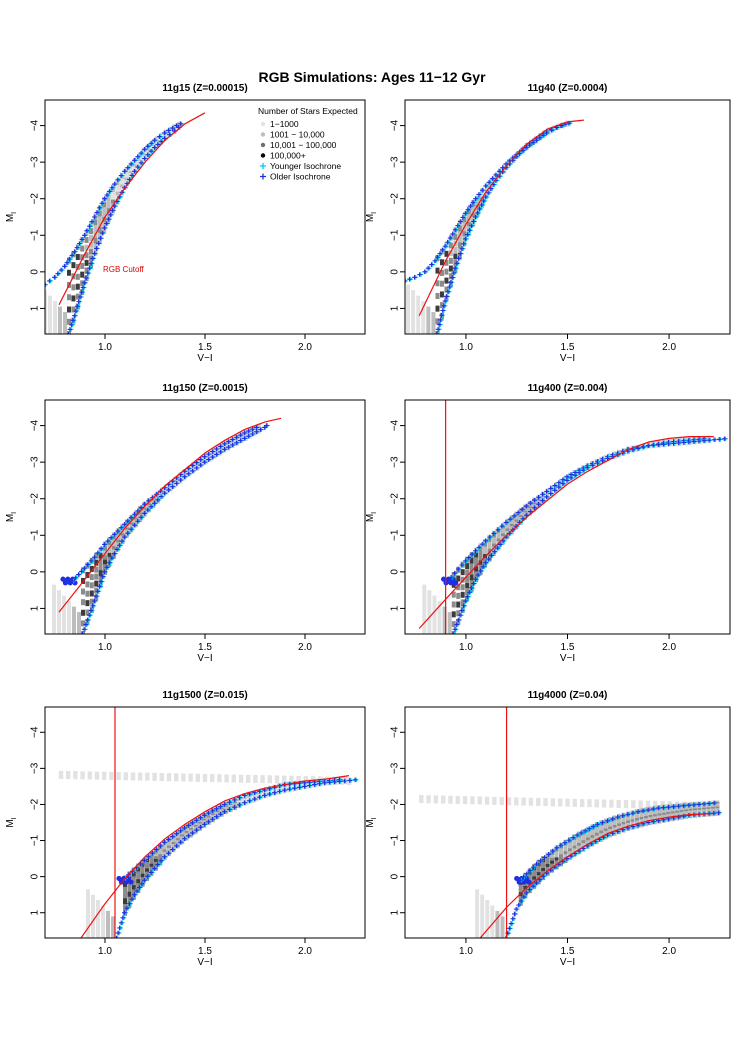 The width and height of the screenshot is (744, 1053). I want to click on x-tick-label: 2.0, so click(669, 951).